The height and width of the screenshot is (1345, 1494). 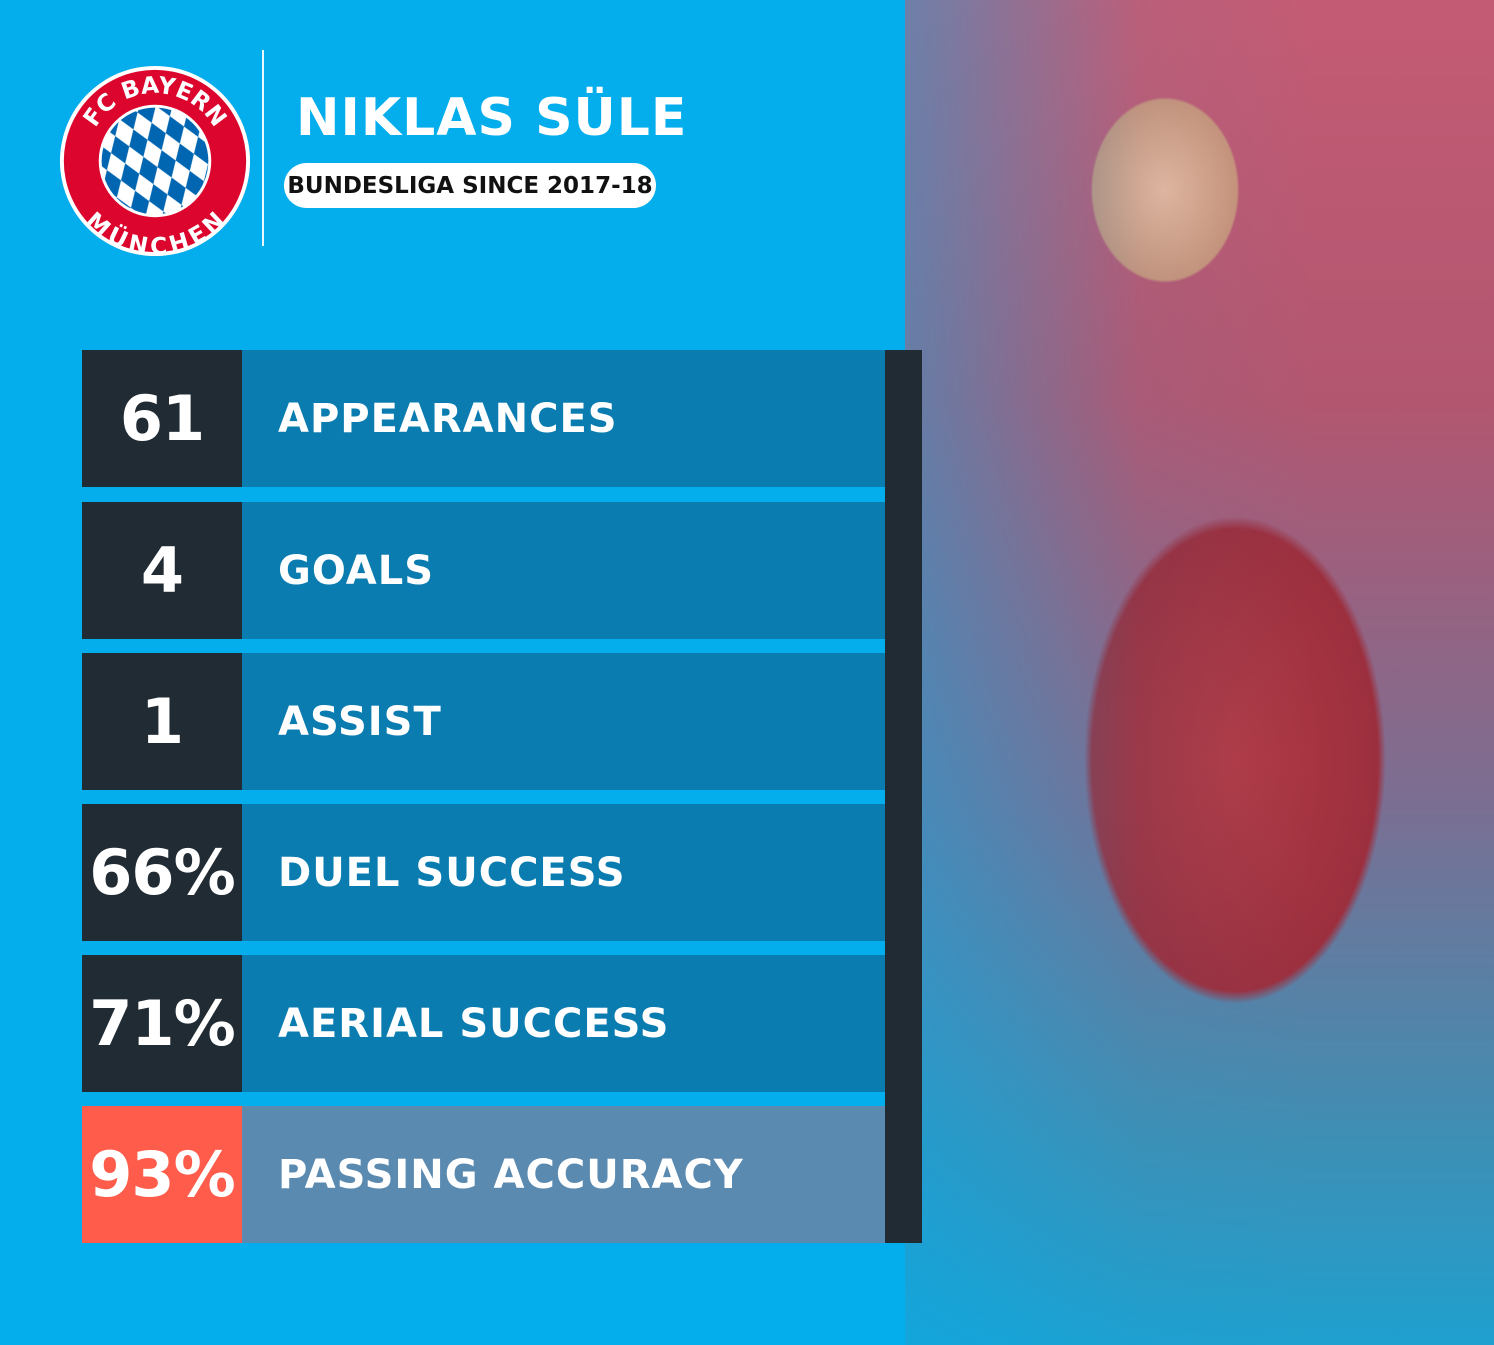 I want to click on stat-row-aerial-success: 71% AERIAL SUCCESS, so click(x=483, y=1023).